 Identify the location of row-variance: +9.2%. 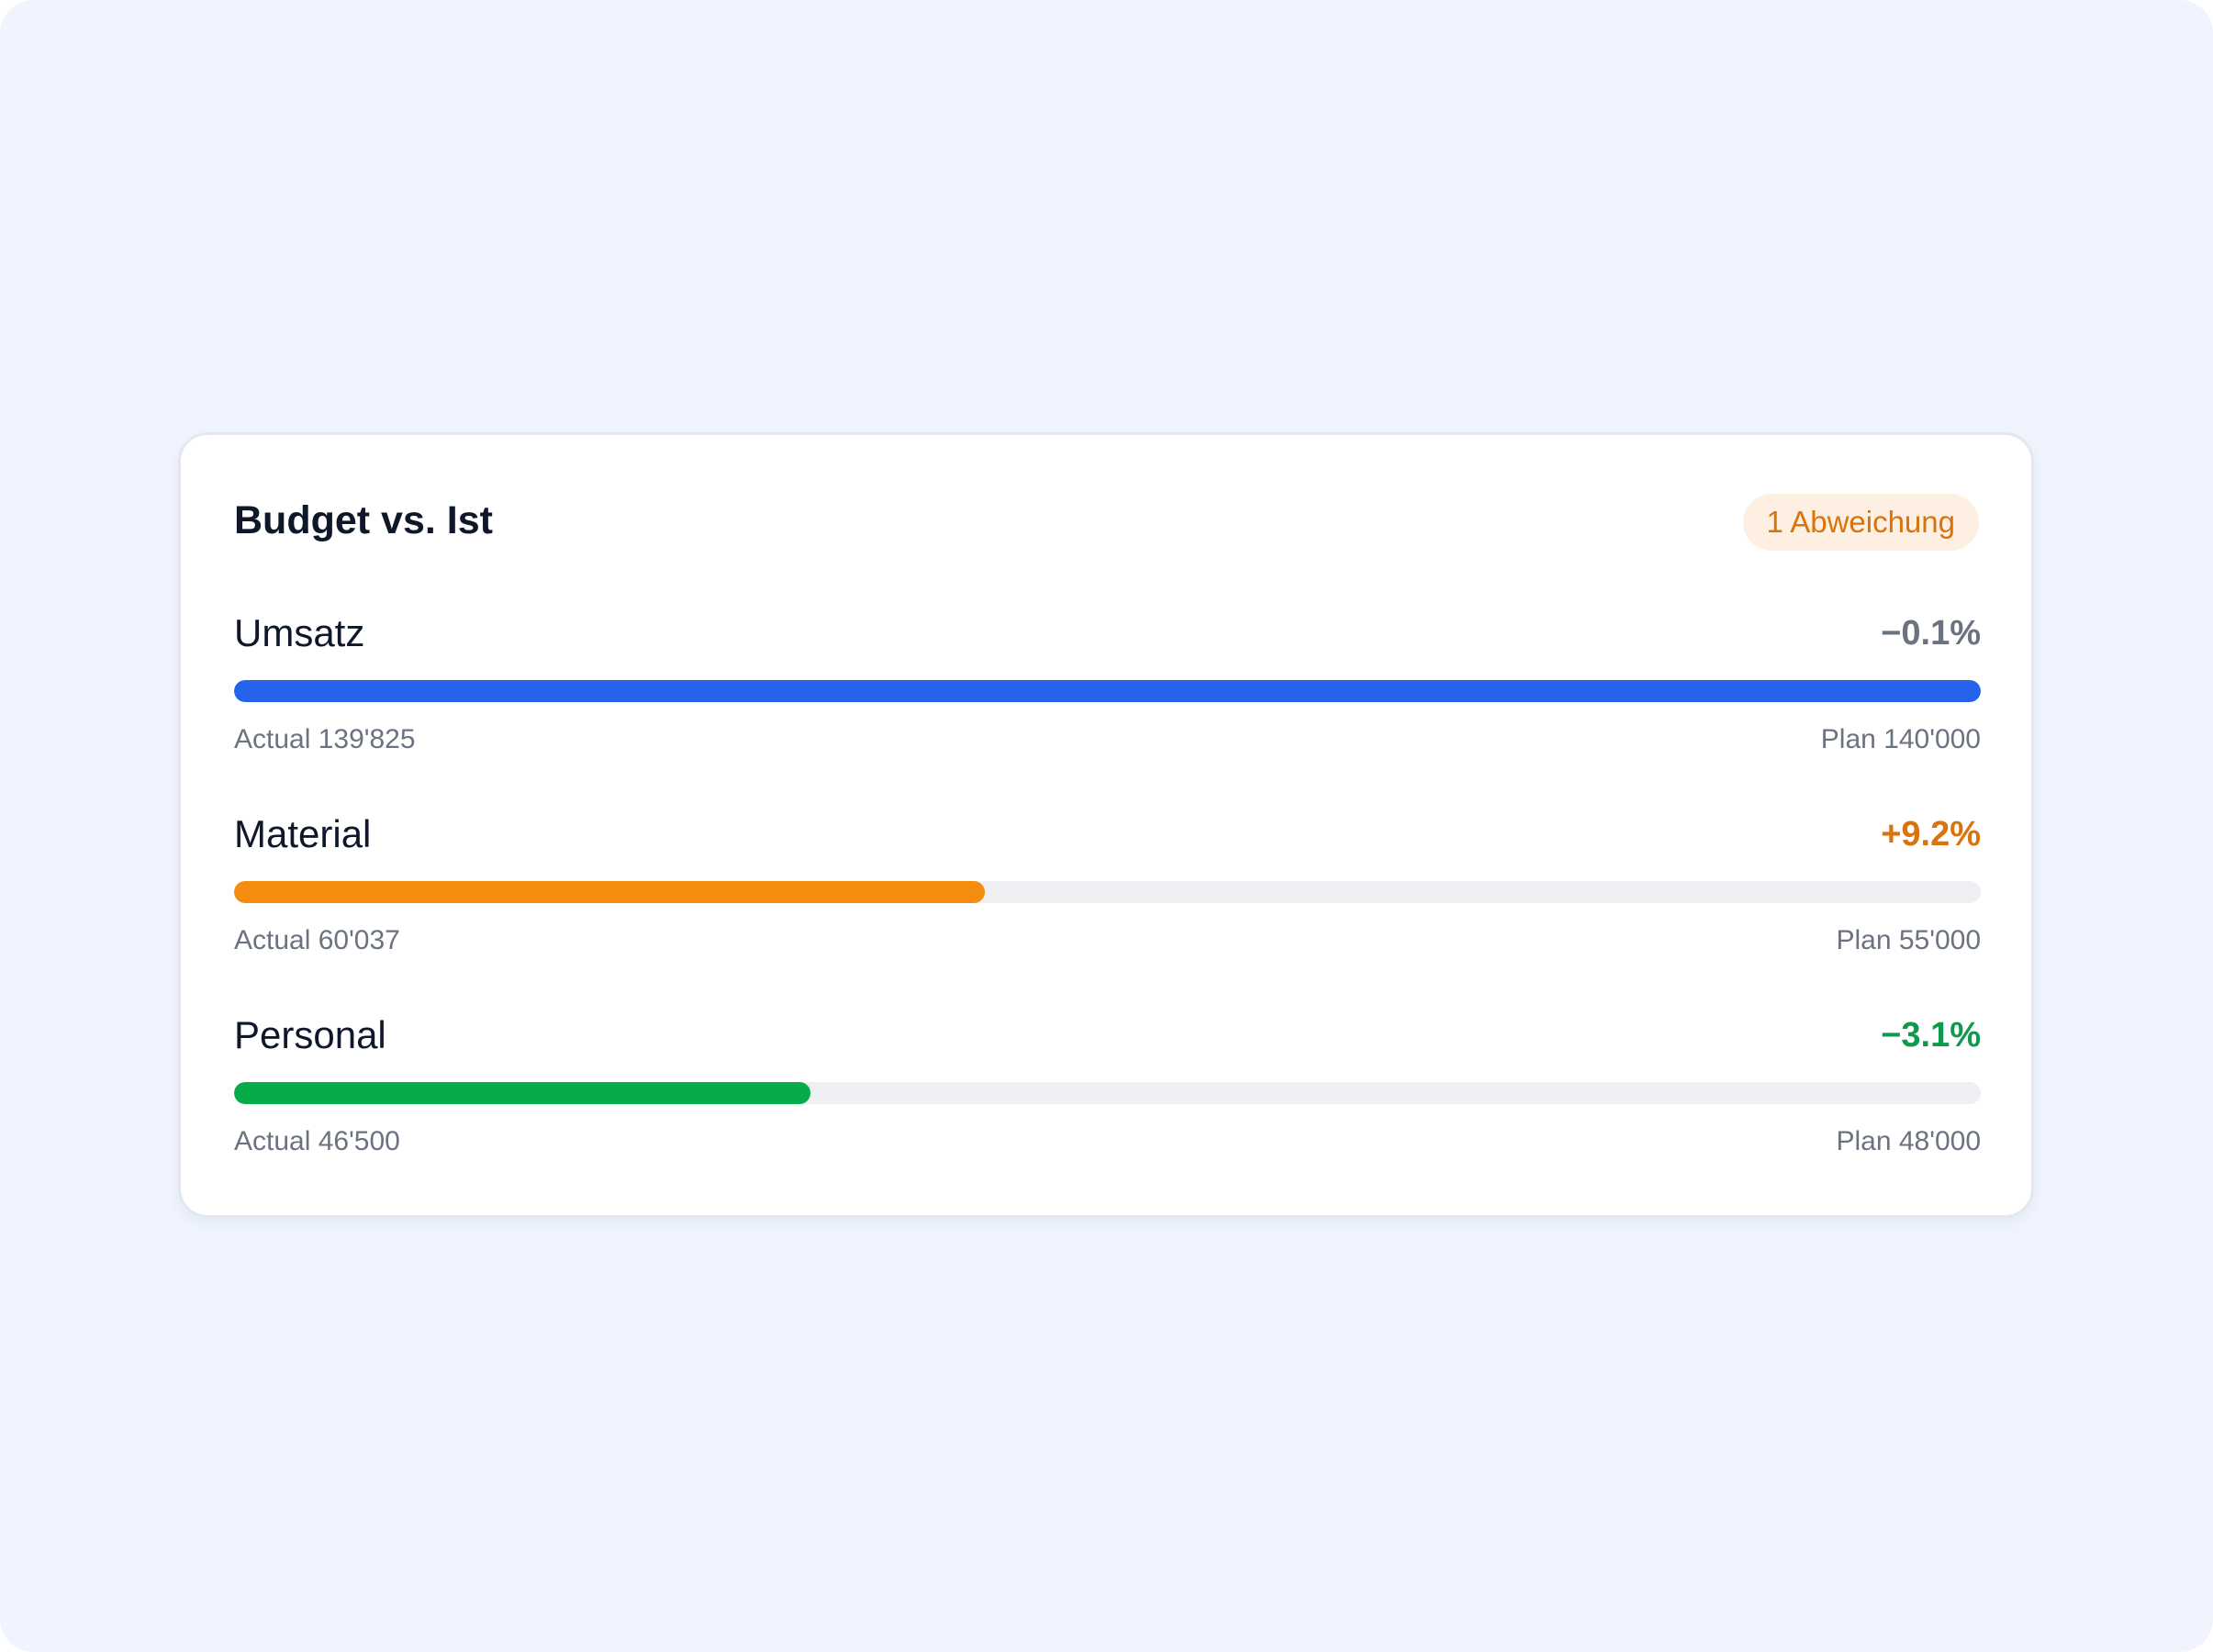
(1931, 835).